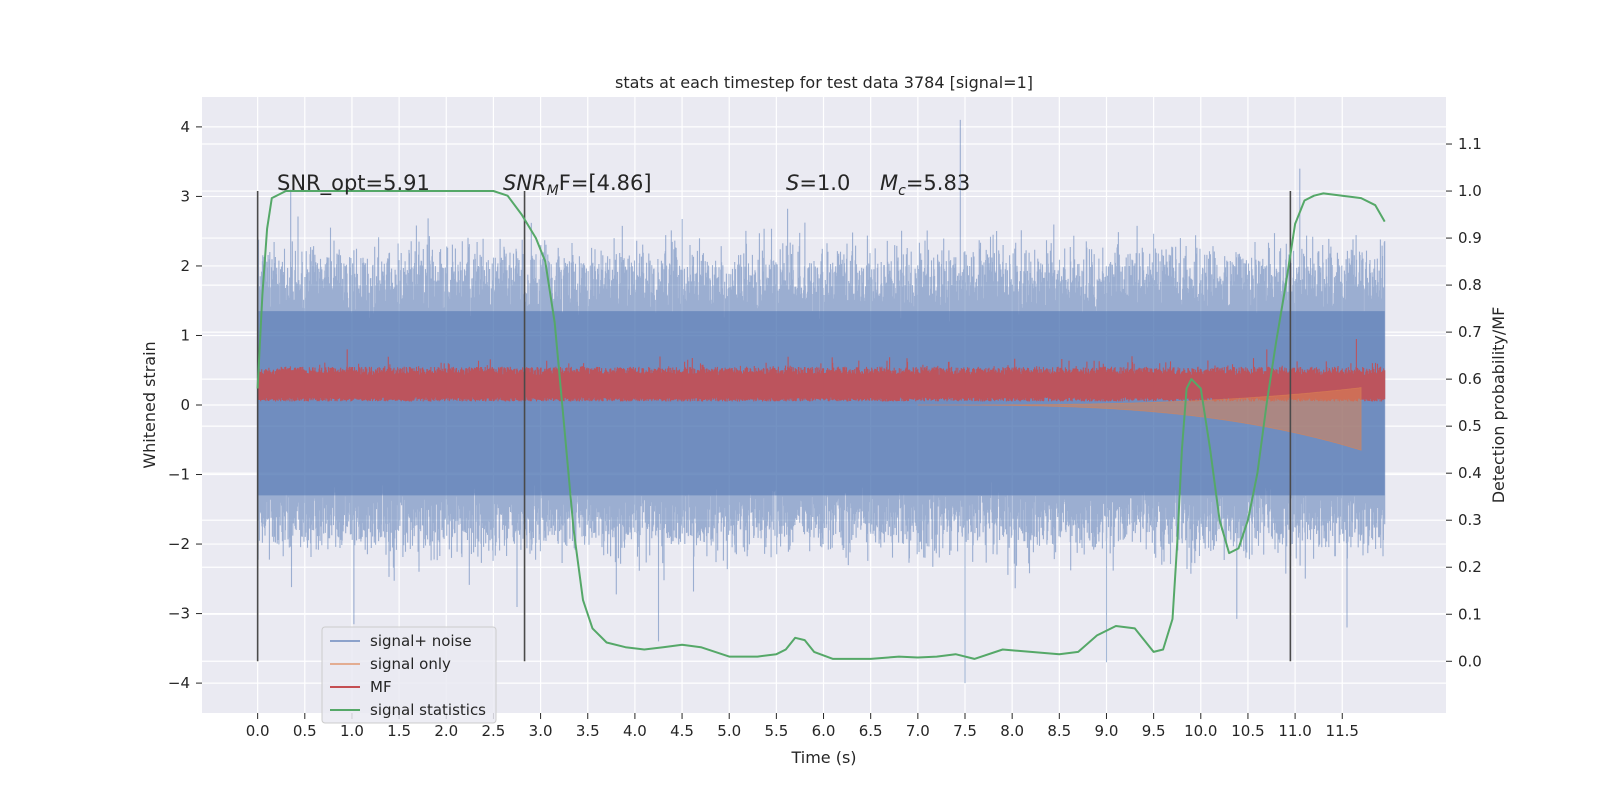 The height and width of the screenshot is (800, 1600). I want to click on annotation-s: S=1.0, so click(818, 183).